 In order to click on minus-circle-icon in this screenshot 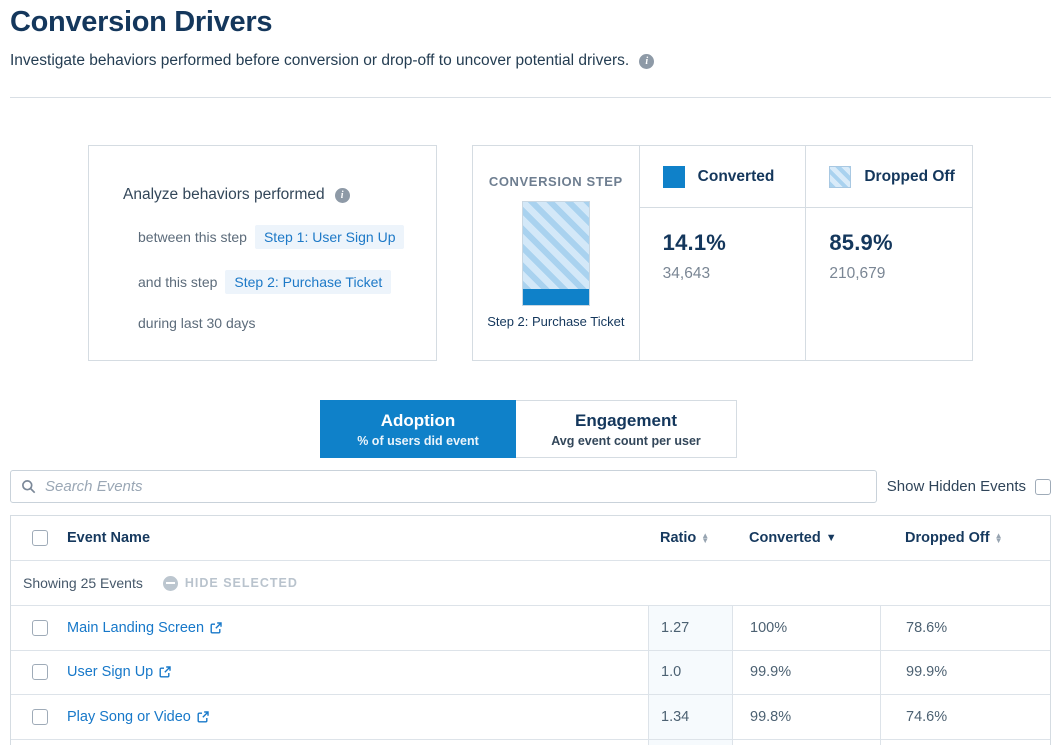, I will do `click(170, 583)`.